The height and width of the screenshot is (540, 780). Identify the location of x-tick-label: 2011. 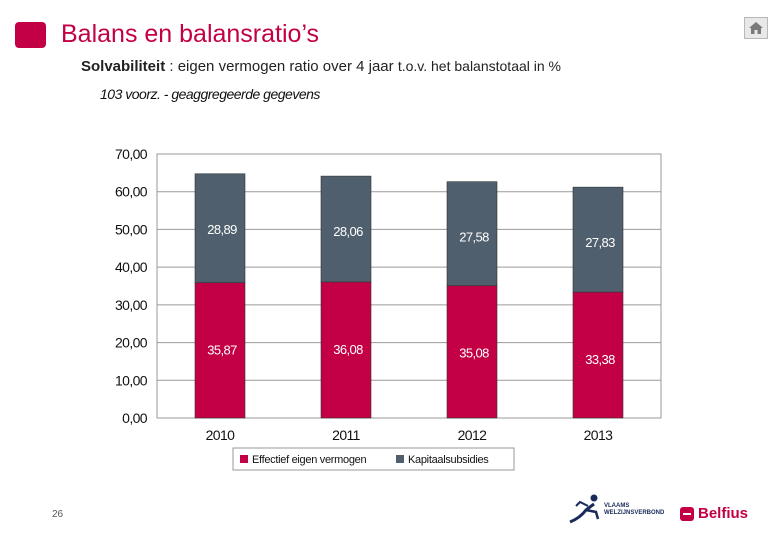
(346, 435).